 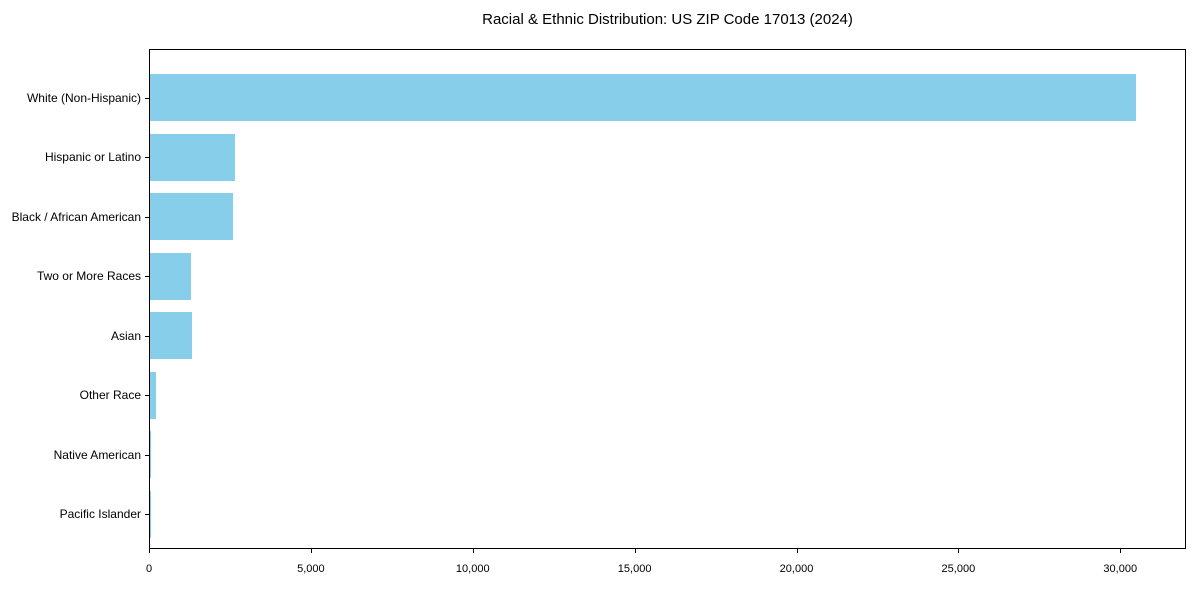 I want to click on y-tick-label-two-or-more-races: Two or More Races, so click(x=88, y=276).